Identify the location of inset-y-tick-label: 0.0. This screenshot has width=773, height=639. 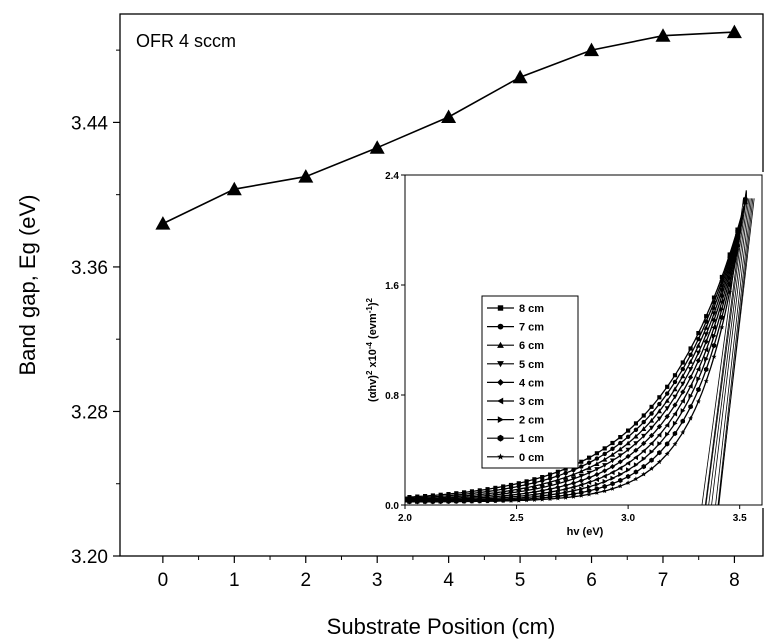
(392, 506).